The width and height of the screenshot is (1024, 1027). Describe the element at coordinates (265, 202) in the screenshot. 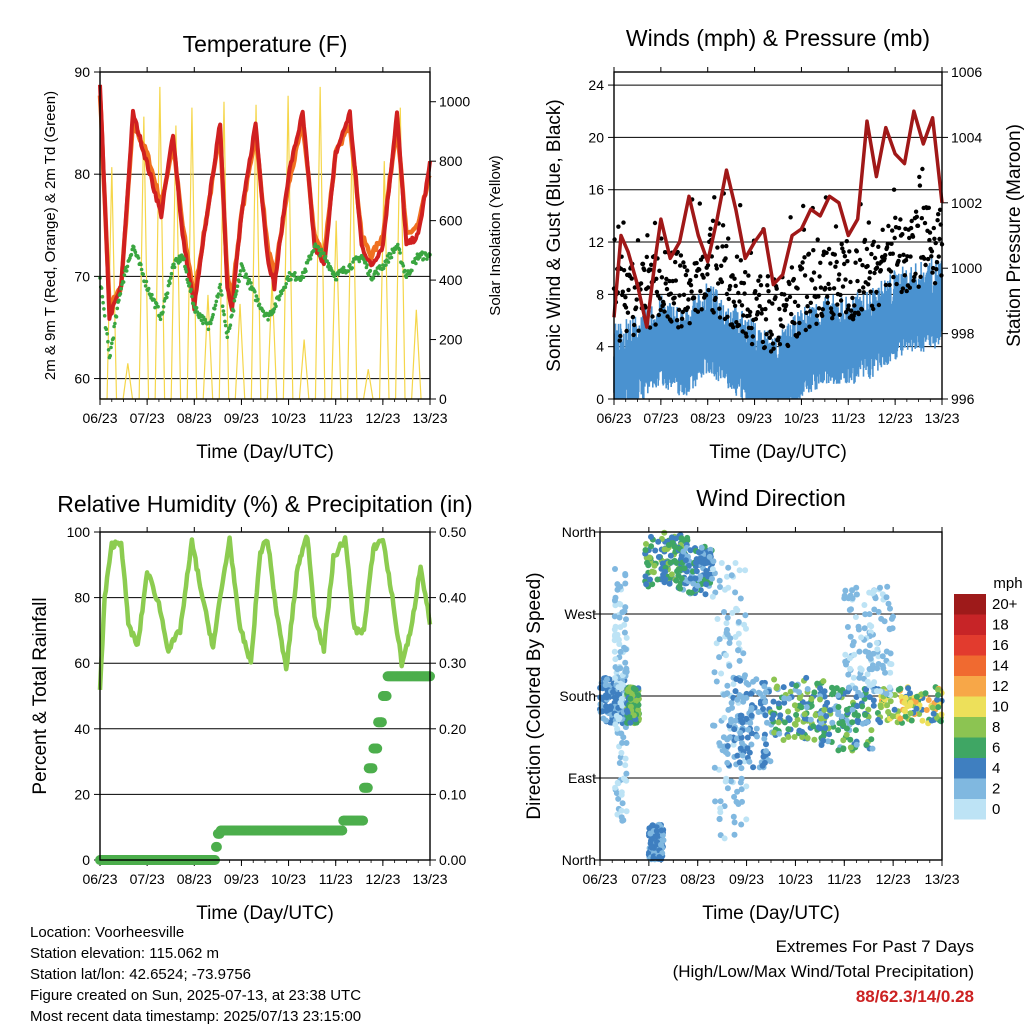

I see `series-2m-temperature` at that location.